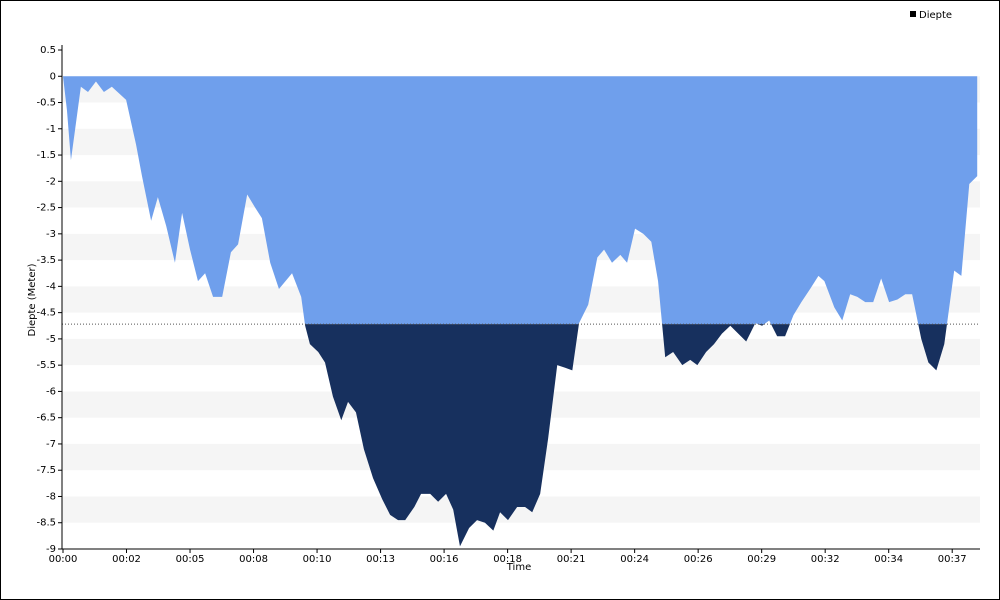 This screenshot has height=600, width=1000. I want to click on x-tick-label: 00:18, so click(507, 559).